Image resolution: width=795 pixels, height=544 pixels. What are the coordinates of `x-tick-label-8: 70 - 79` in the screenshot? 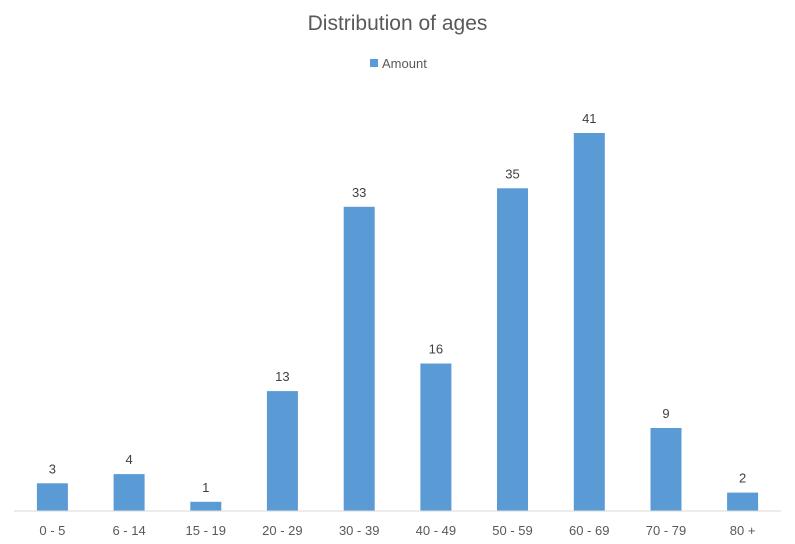 It's located at (666, 530).